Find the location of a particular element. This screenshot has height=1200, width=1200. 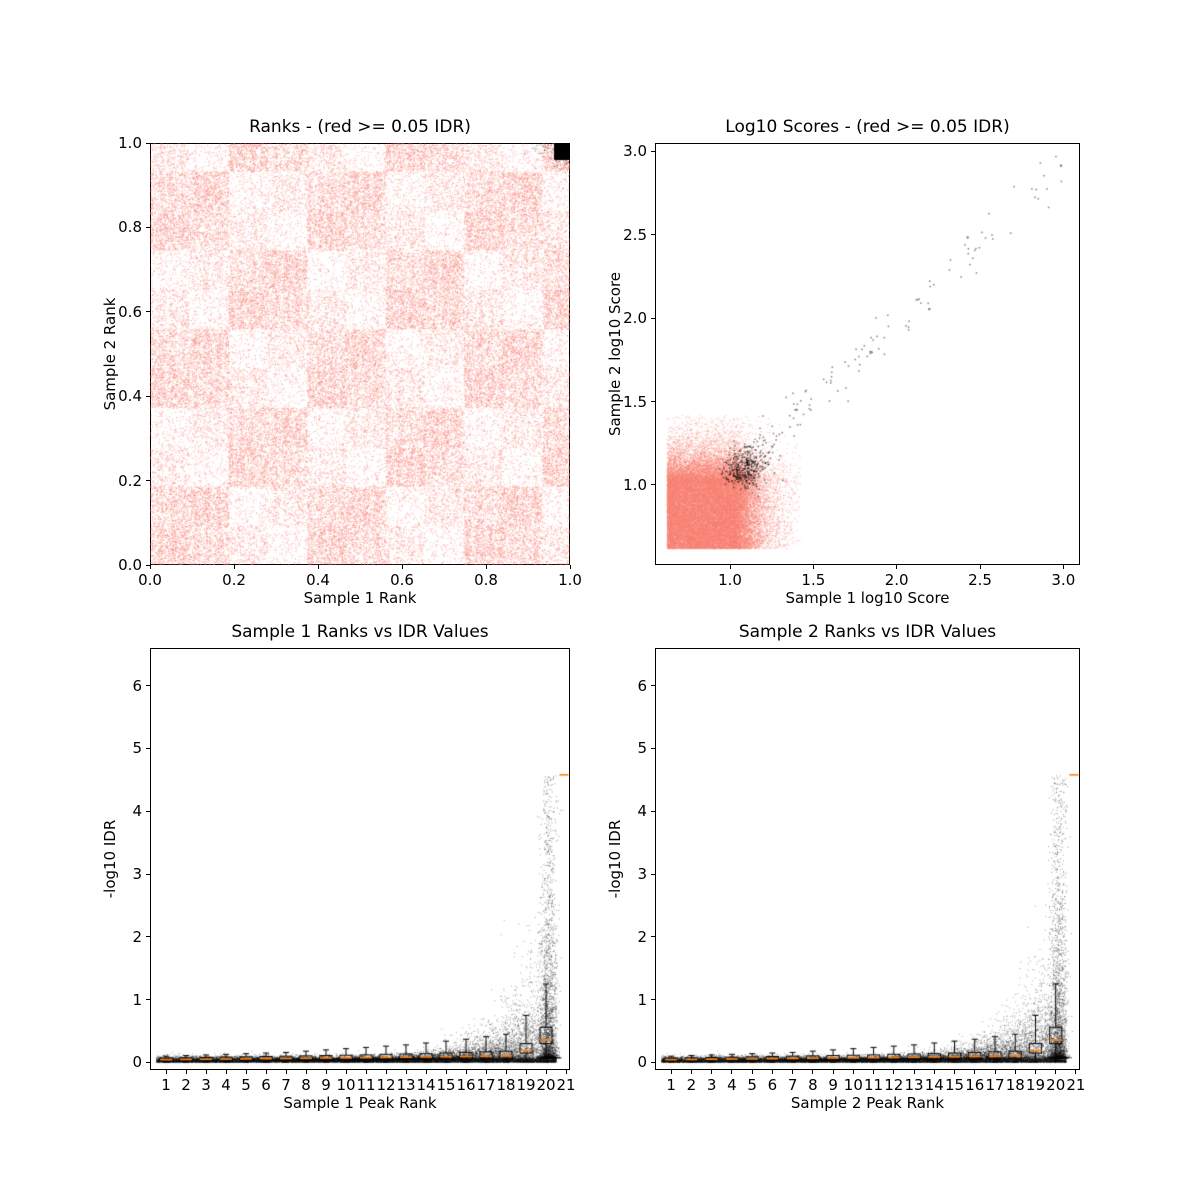

x-tick-label: 17 is located at coordinates (486, 1085).